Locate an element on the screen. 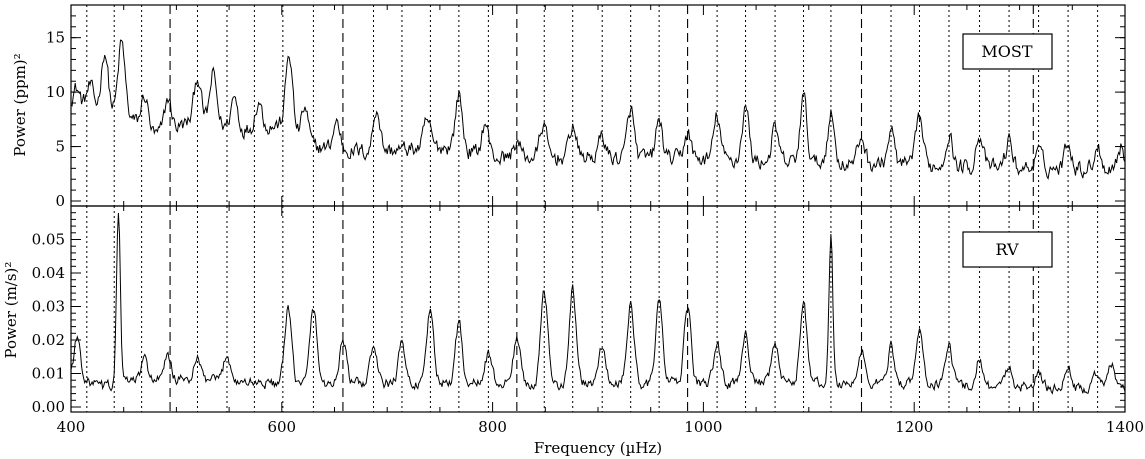 This screenshot has width=1145, height=459. y-tick-label: 0.03 is located at coordinates (48, 307).